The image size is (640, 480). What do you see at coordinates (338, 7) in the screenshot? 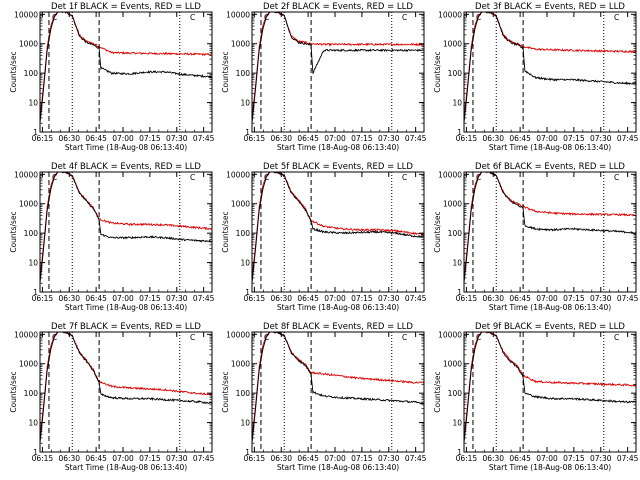
I see `chart-title: Det 2f BLACK = Events, RED = LLD` at bounding box center [338, 7].